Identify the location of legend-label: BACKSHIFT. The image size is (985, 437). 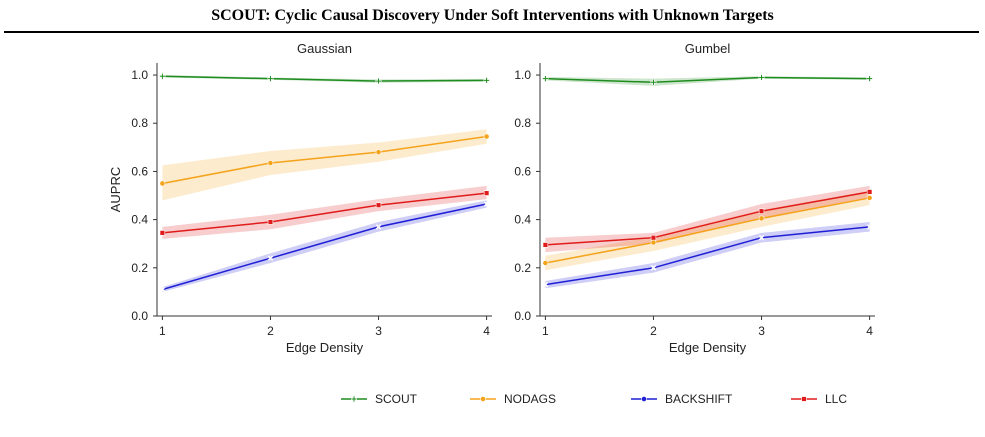
(699, 399).